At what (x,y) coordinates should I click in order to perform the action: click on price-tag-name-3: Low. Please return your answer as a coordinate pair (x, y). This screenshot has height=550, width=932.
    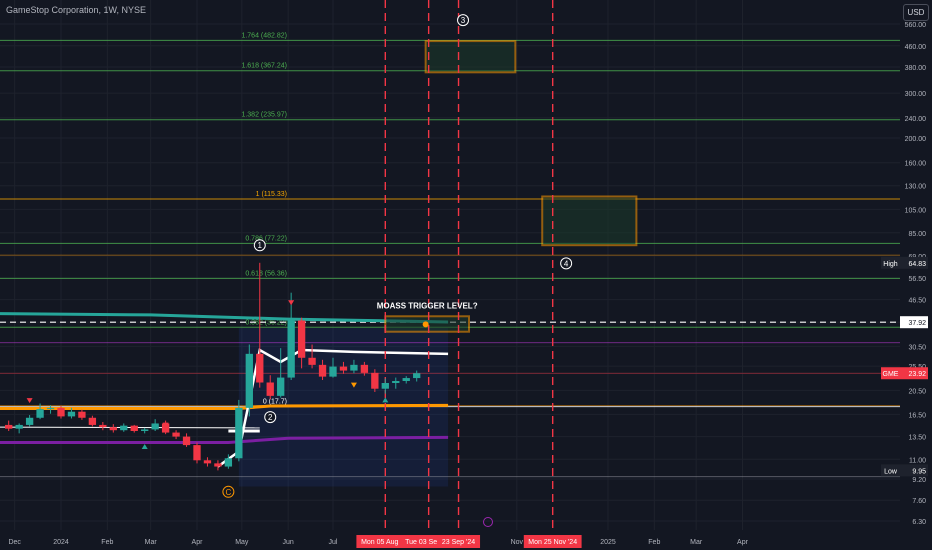
    Looking at the image, I should click on (891, 471).